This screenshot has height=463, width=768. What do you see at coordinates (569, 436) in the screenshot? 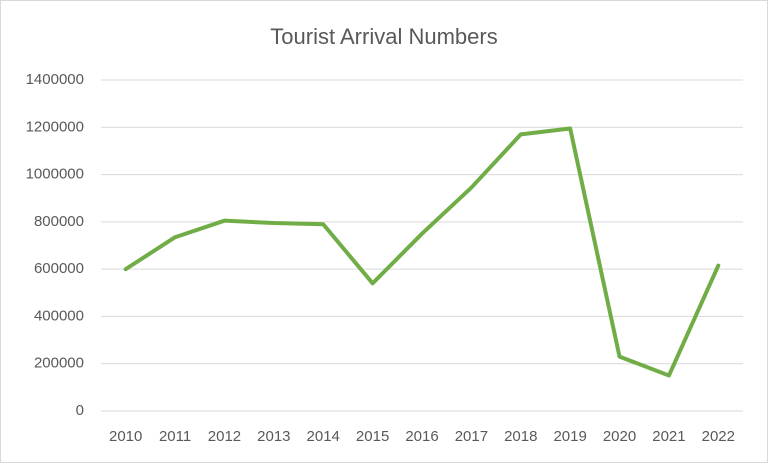
I see `x-tick-label: 2019` at bounding box center [569, 436].